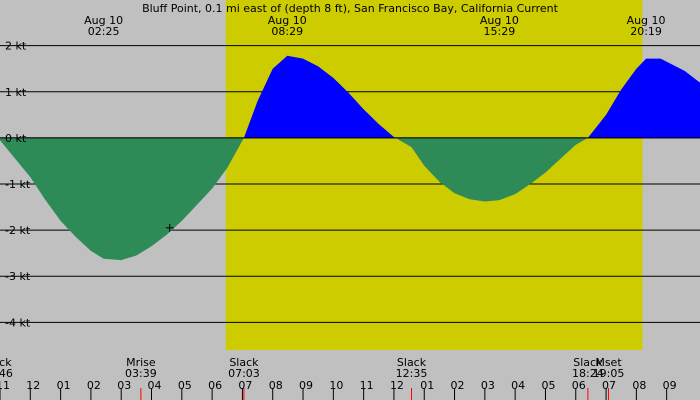 The width and height of the screenshot is (700, 400). What do you see at coordinates (244, 373) in the screenshot?
I see `event-time-label: 07:03` at bounding box center [244, 373].